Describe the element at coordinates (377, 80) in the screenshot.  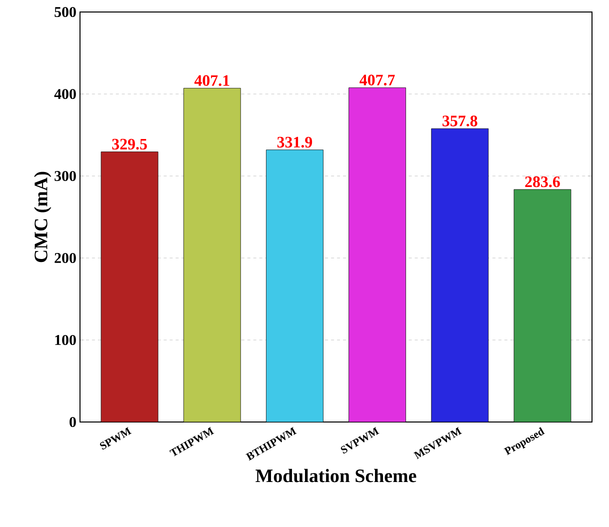
I see `data-label: 407.7` at that location.